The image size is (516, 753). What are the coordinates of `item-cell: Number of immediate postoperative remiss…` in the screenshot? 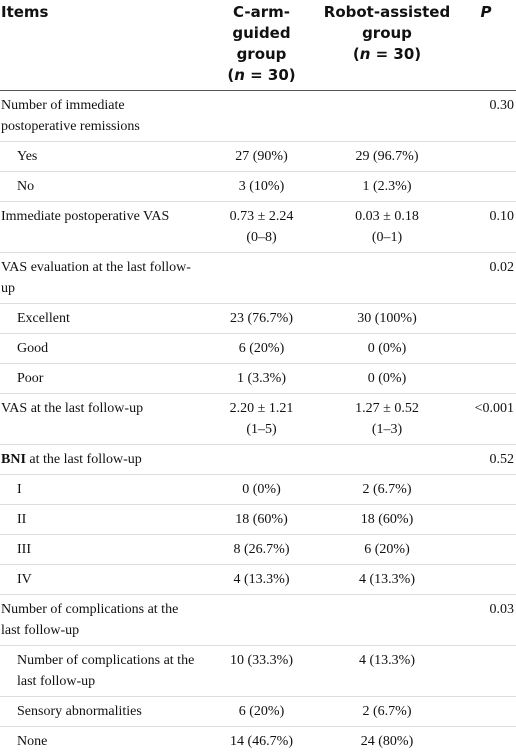 It's located at (102, 116).